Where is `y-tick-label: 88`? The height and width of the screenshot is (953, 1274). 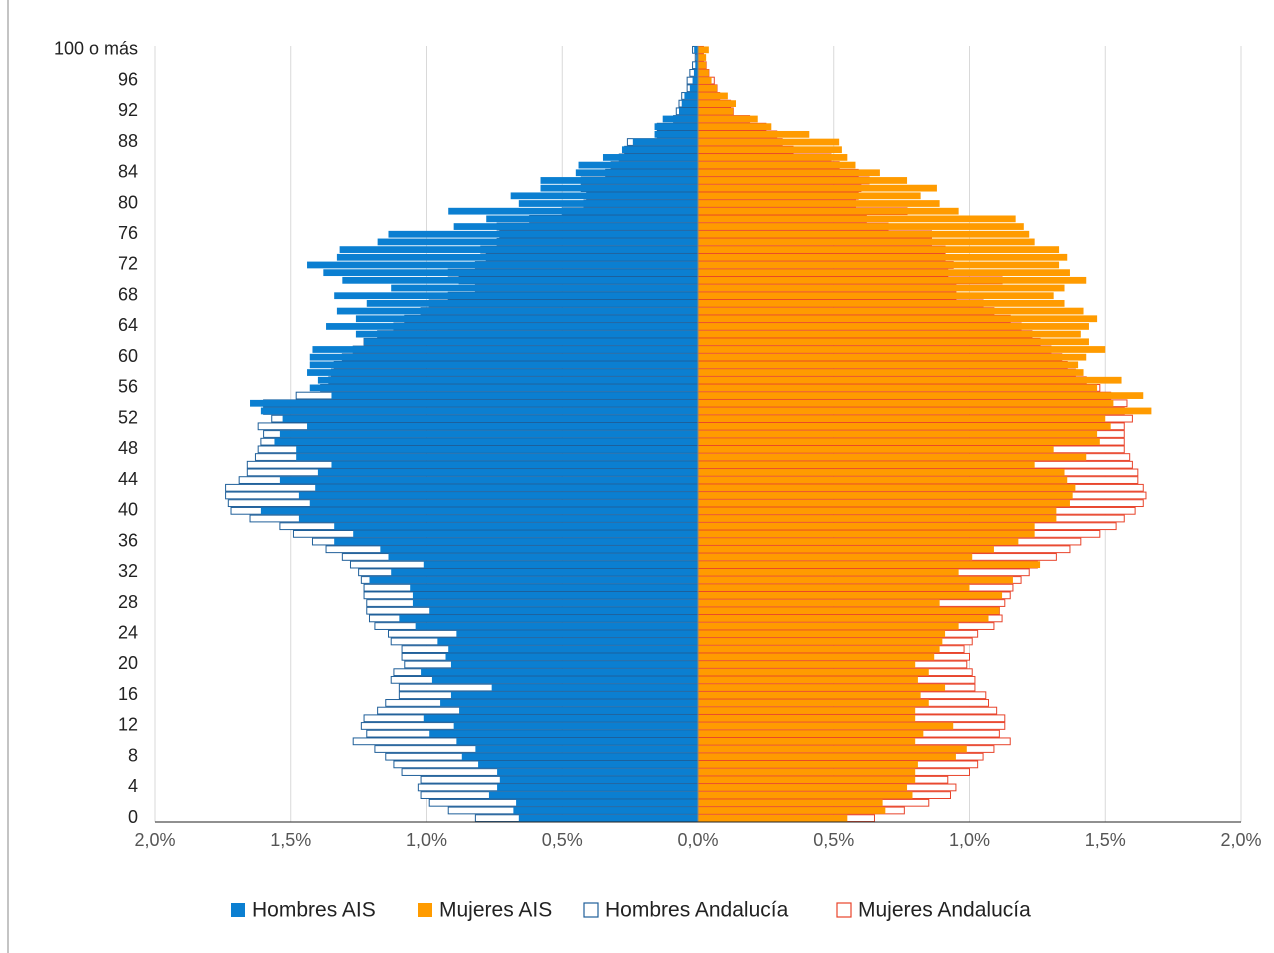
y-tick-label: 88 is located at coordinates (128, 141).